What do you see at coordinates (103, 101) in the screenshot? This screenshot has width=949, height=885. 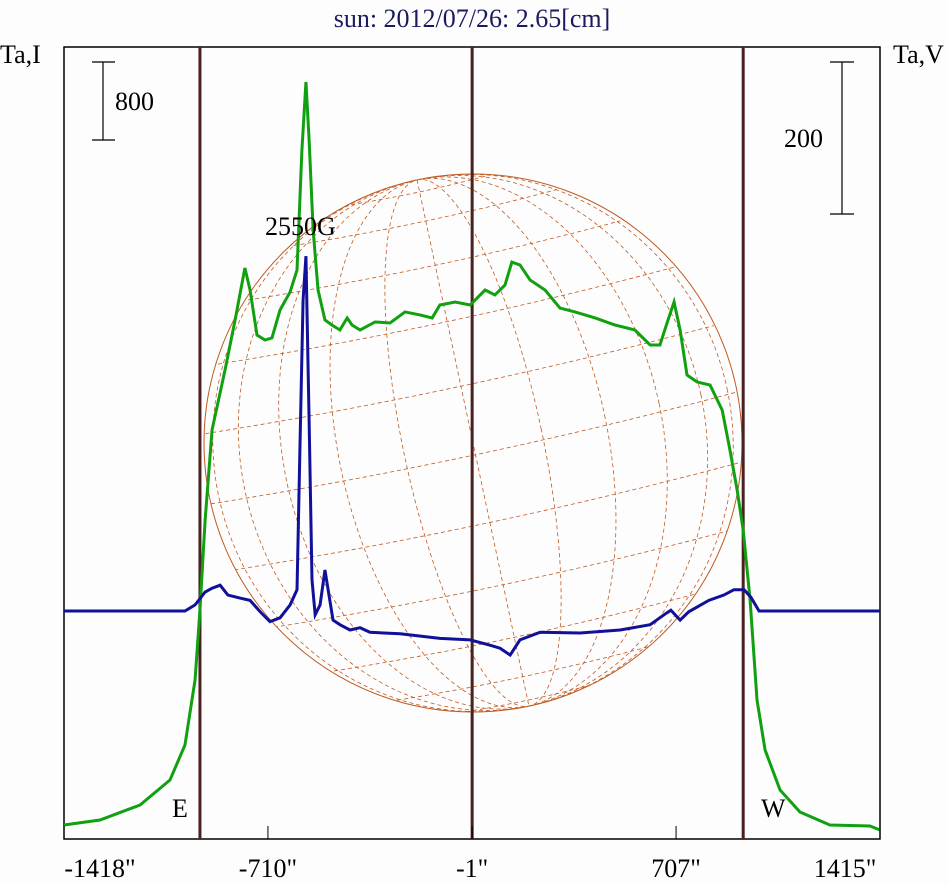 I see `scale-bar-left` at bounding box center [103, 101].